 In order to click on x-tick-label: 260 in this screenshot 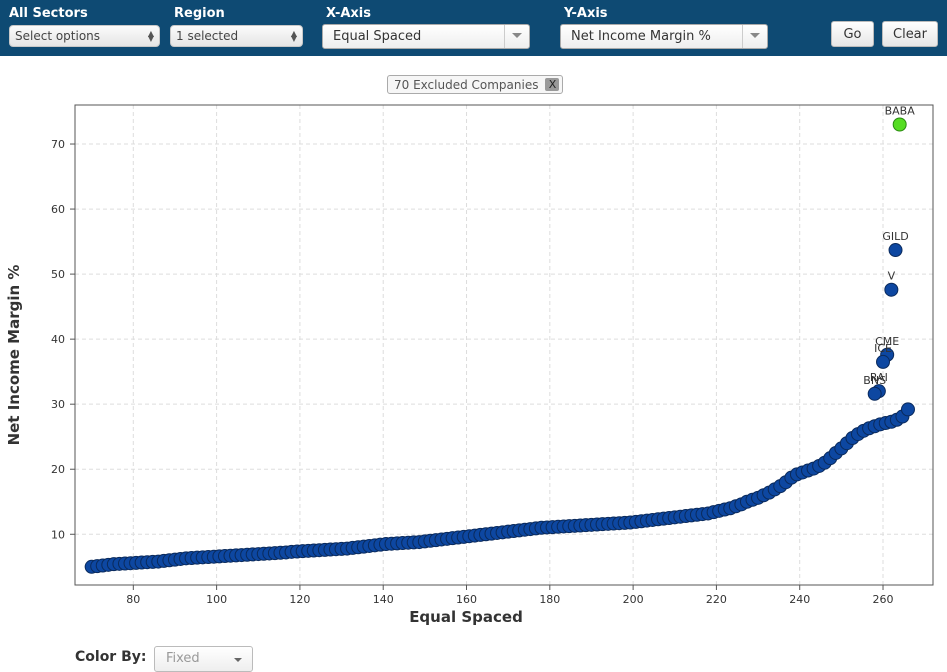, I will do `click(883, 599)`.